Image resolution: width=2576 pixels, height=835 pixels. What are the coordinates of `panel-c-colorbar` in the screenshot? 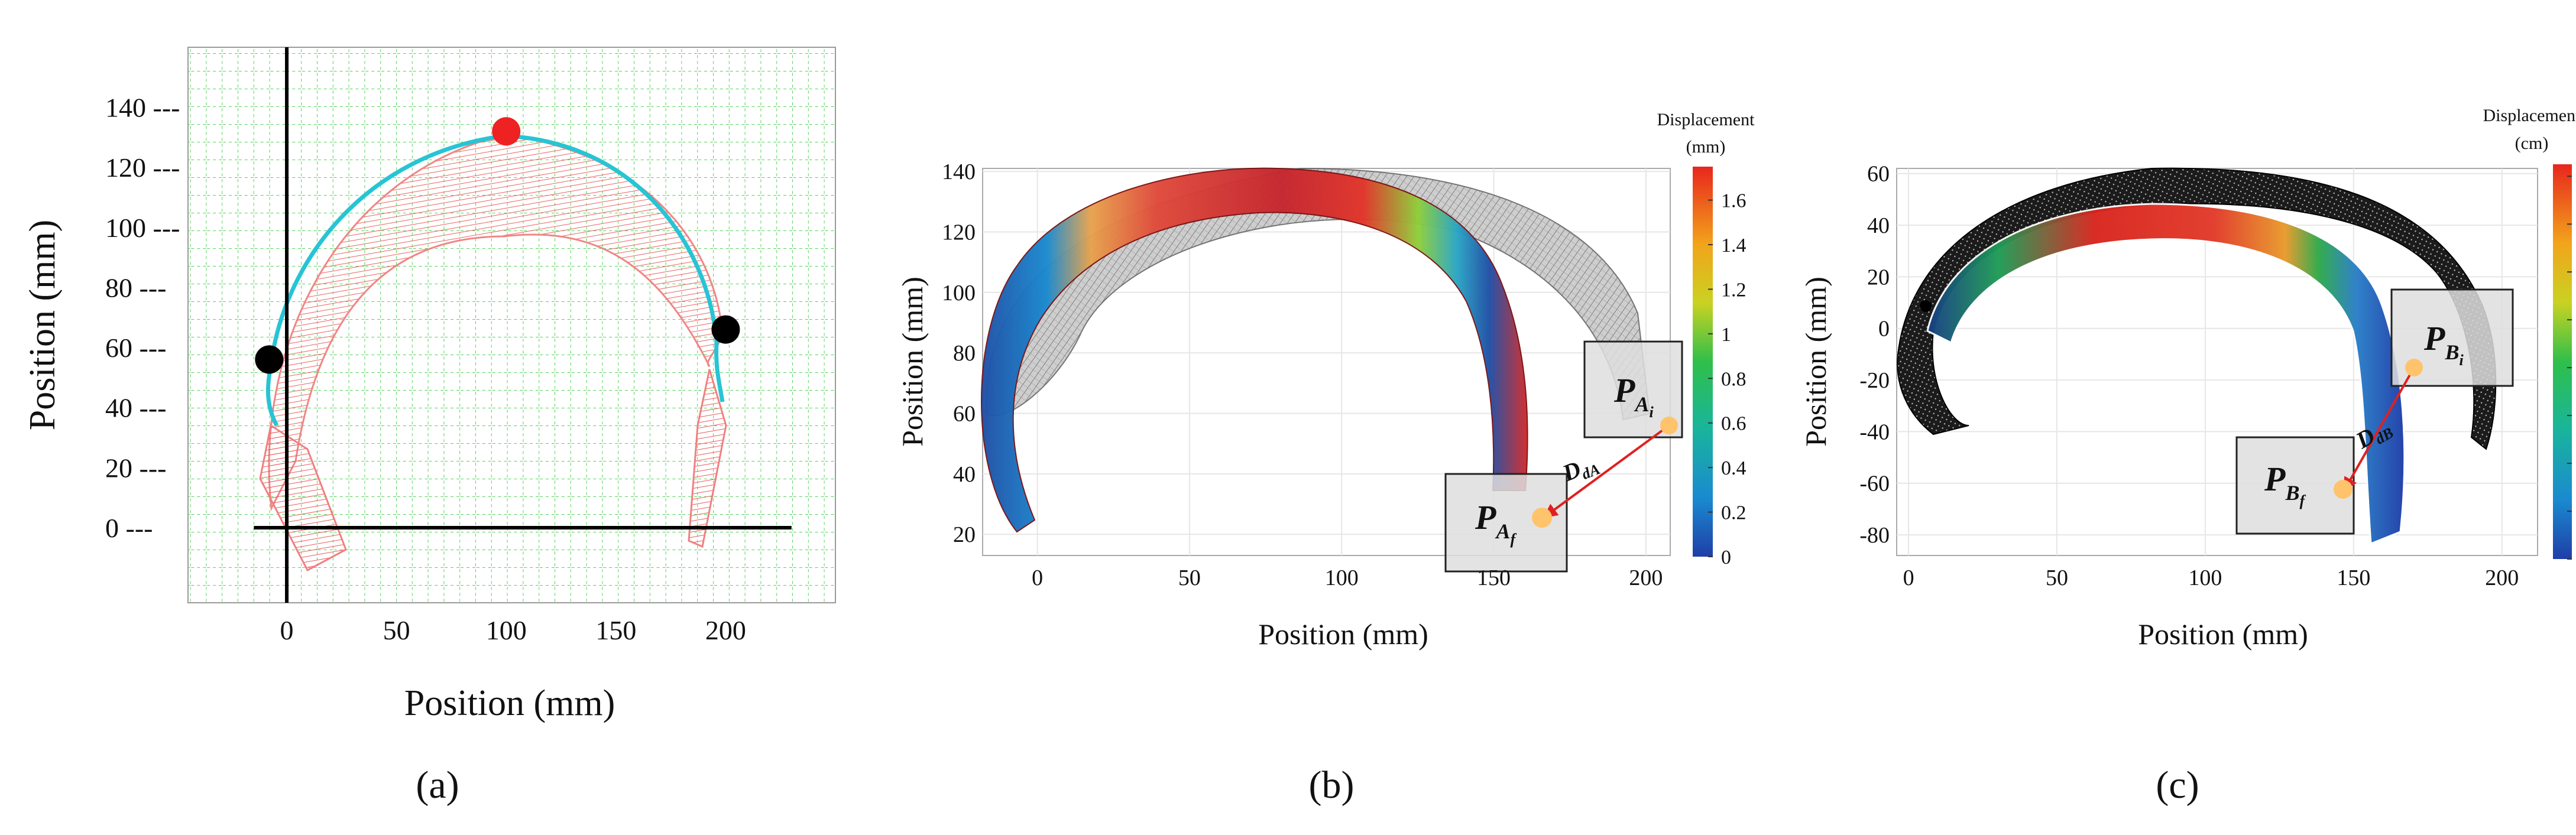 It's located at (2562, 362).